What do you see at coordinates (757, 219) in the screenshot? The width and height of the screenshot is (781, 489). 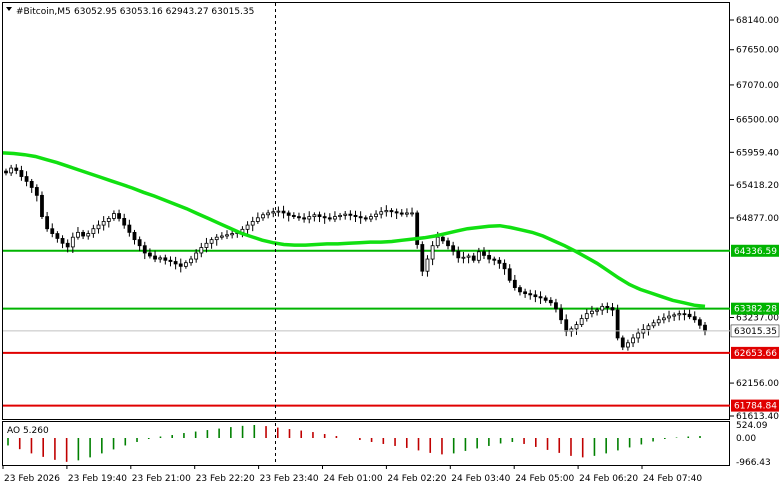 I see `price-tick-label: 64877.00` at bounding box center [757, 219].